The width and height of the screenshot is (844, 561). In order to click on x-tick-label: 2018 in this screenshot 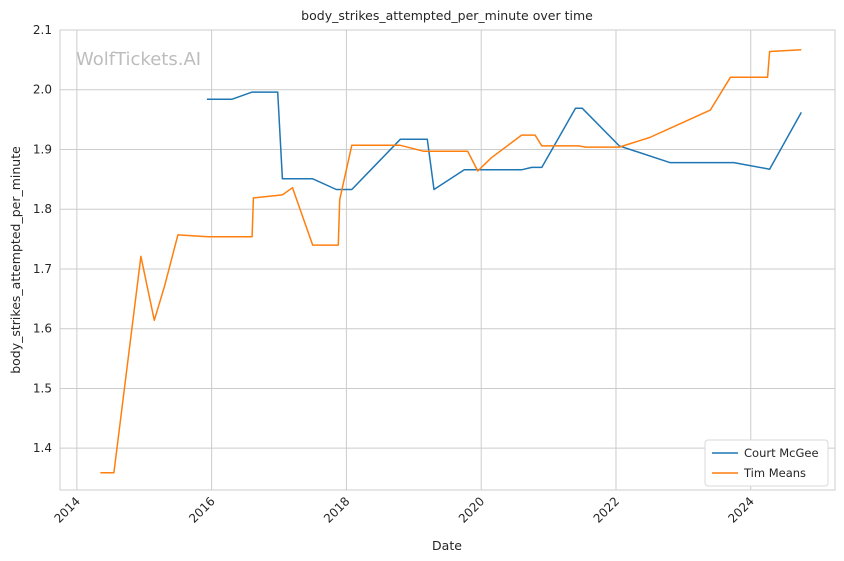, I will do `click(336, 509)`.